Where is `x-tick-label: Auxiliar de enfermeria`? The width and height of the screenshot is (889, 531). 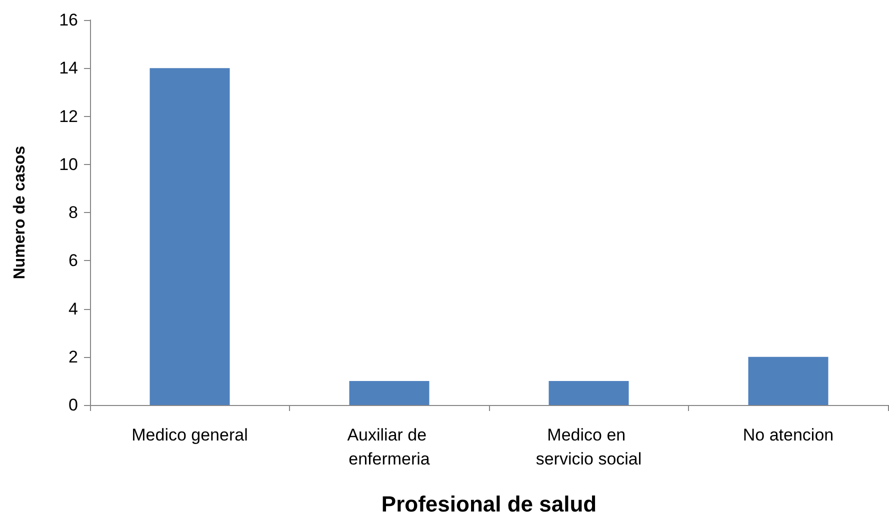 x-tick-label: Auxiliar de enfermeria is located at coordinates (389, 447).